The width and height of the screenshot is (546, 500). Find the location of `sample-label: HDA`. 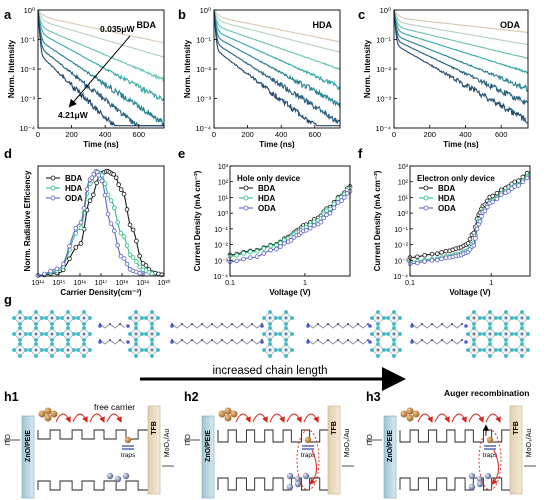

sample-label: HDA is located at coordinates (323, 25).